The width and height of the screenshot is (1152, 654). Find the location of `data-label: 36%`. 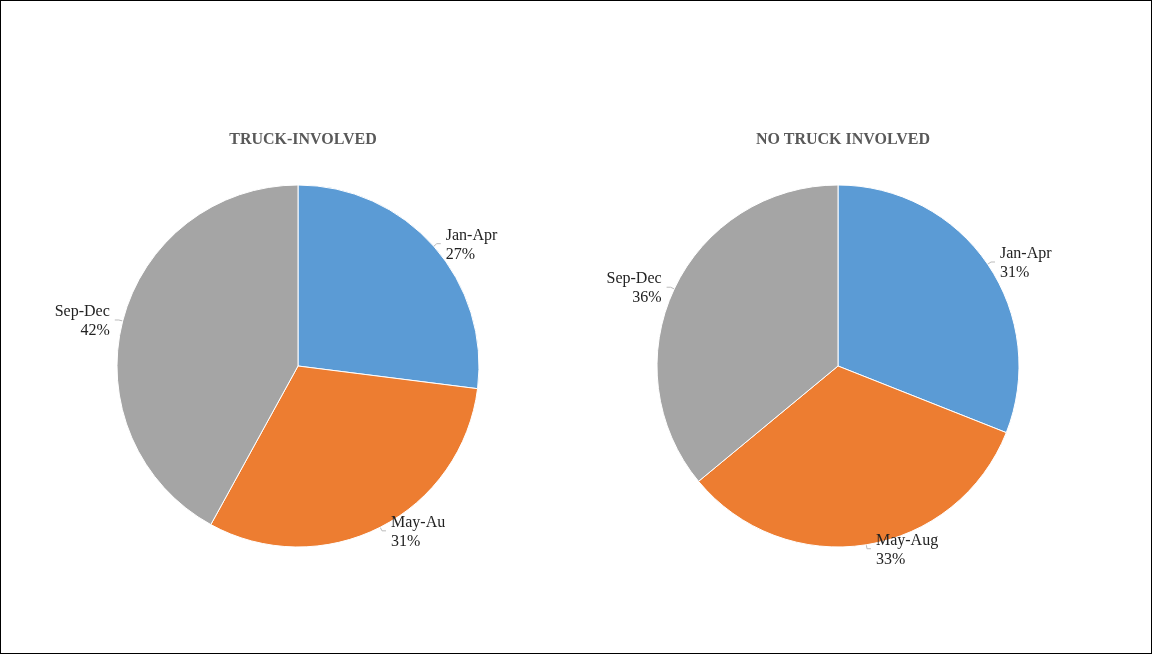

data-label: 36% is located at coordinates (647, 297).